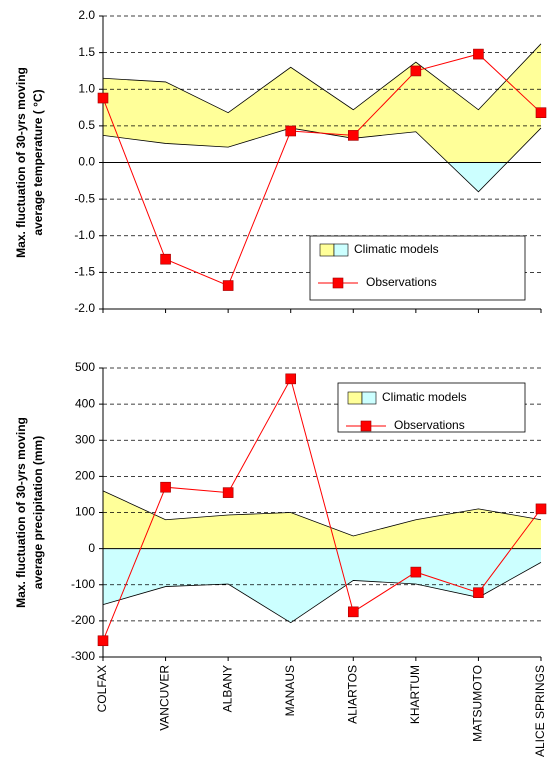 The height and width of the screenshot is (767, 549). I want to click on y-tick-label: 400, so click(85, 403).